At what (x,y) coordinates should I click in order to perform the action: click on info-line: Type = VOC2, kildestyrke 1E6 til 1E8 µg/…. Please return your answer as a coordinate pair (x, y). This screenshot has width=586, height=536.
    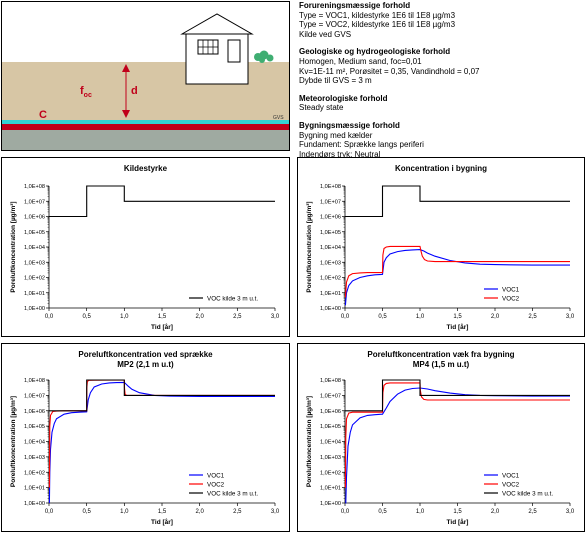
    Looking at the image, I should click on (377, 25).